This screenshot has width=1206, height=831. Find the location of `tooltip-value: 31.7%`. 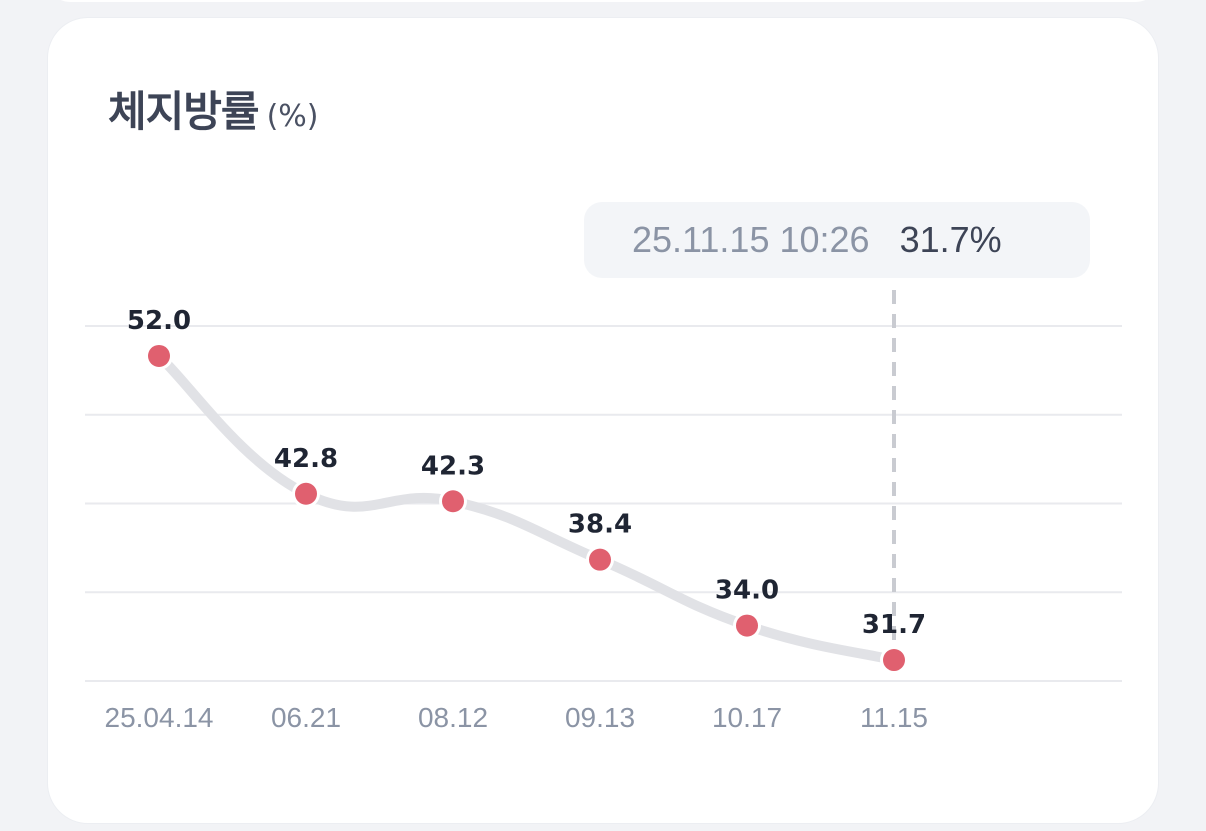

tooltip-value: 31.7% is located at coordinates (950, 239).